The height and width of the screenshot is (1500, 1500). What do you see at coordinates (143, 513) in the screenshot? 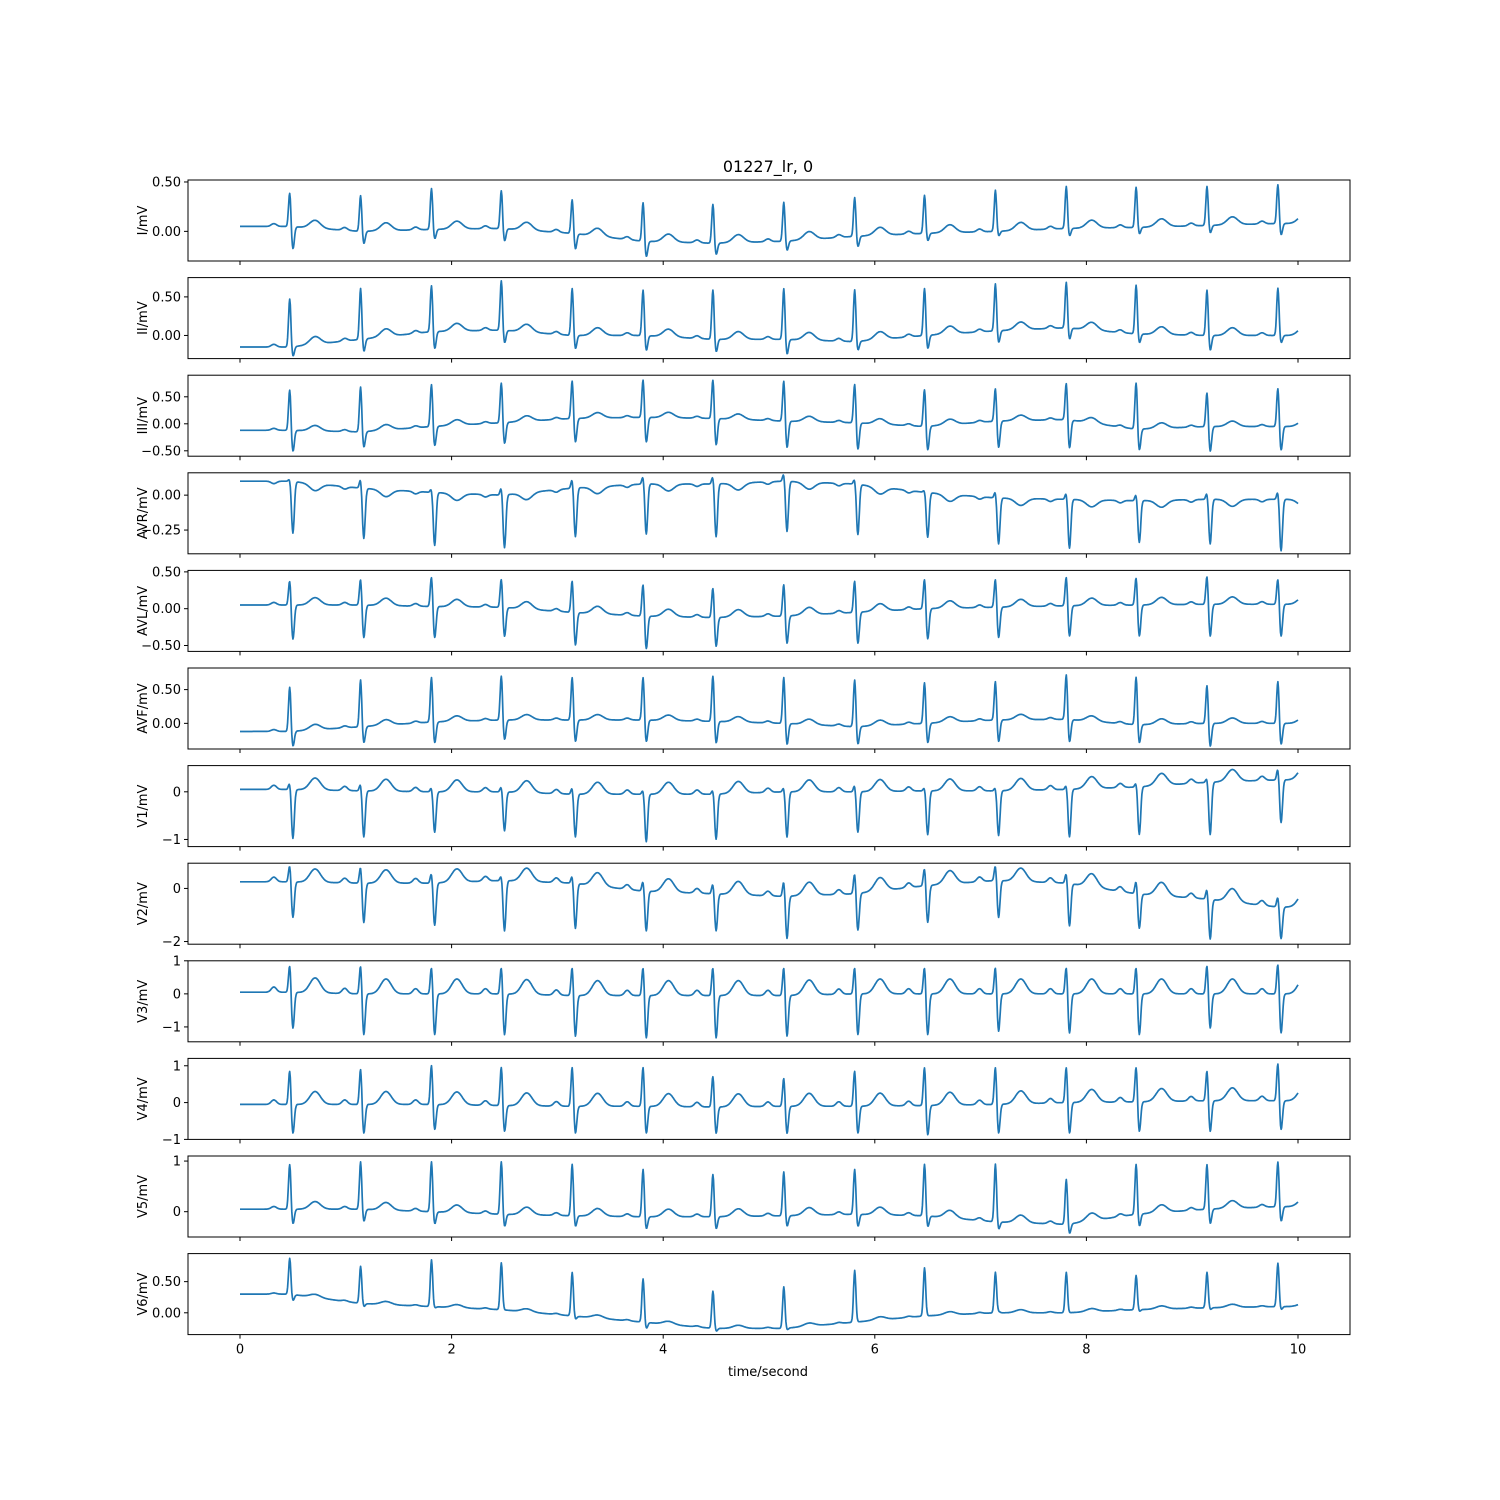
I see `y-axis-label: AVR/mV` at bounding box center [143, 513].